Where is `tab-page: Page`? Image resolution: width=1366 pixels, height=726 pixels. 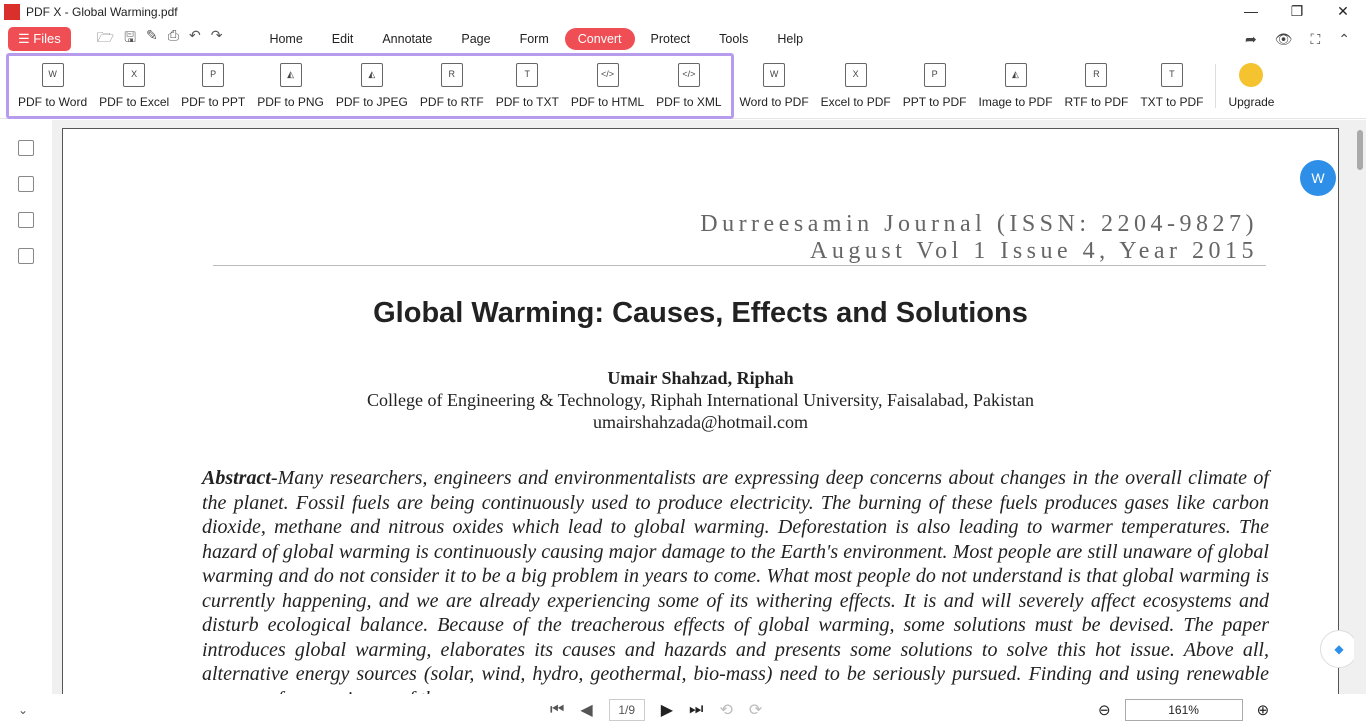 tab-page: Page is located at coordinates (476, 39).